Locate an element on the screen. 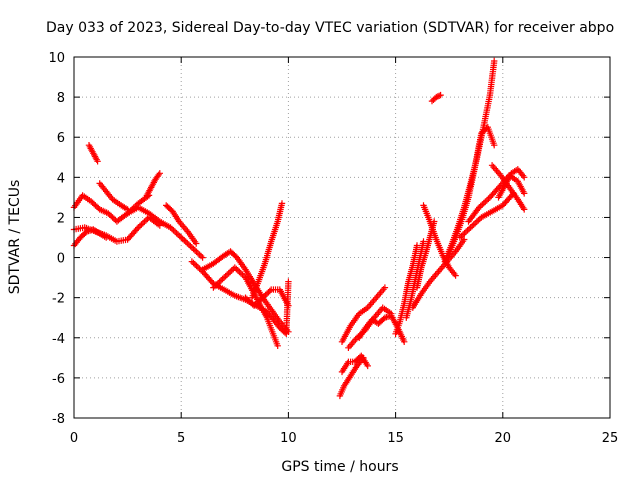 The height and width of the screenshot is (480, 640). y-tick-label: -8 is located at coordinates (58, 419).